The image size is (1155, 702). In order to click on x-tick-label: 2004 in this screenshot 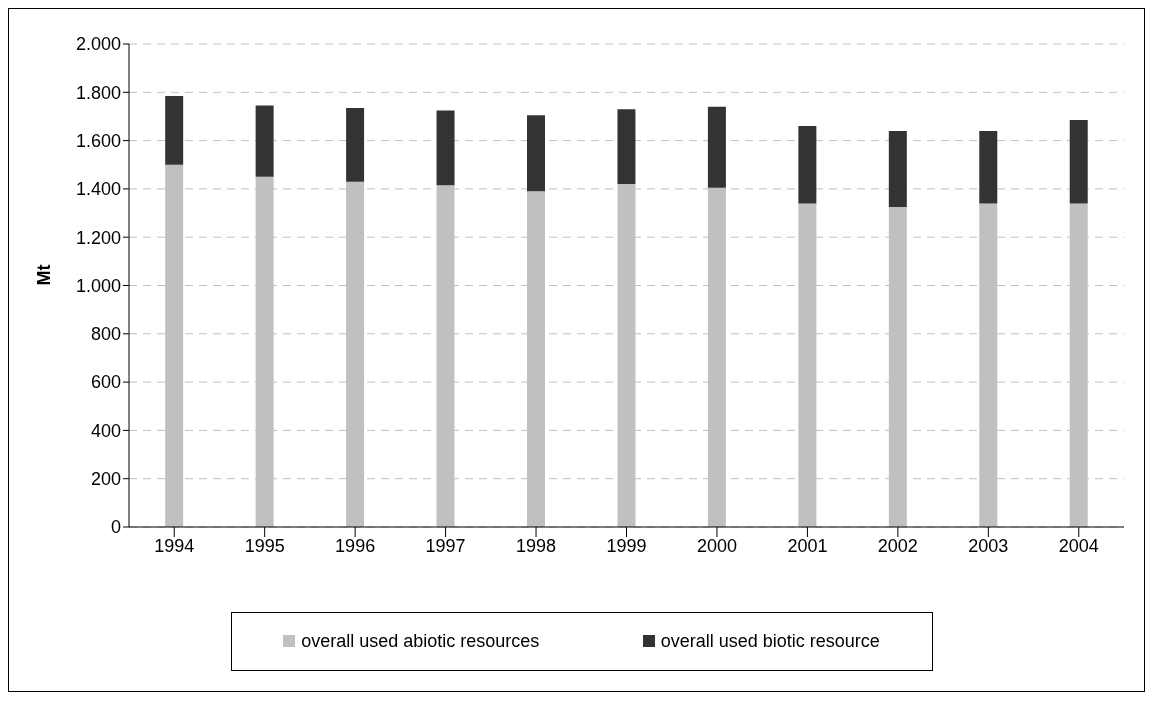, I will do `click(1078, 545)`.